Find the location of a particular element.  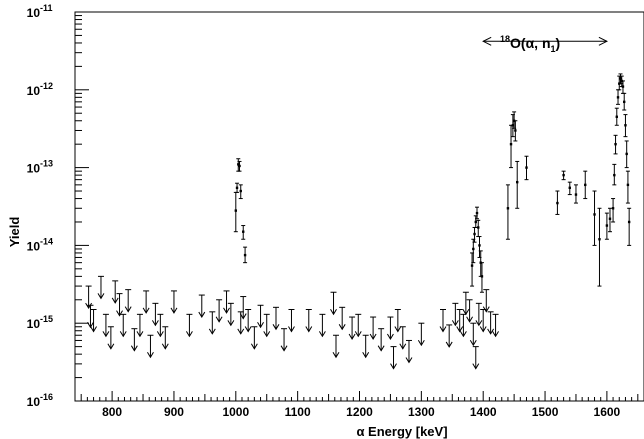

x-tick-label: 1100 is located at coordinates (298, 412).